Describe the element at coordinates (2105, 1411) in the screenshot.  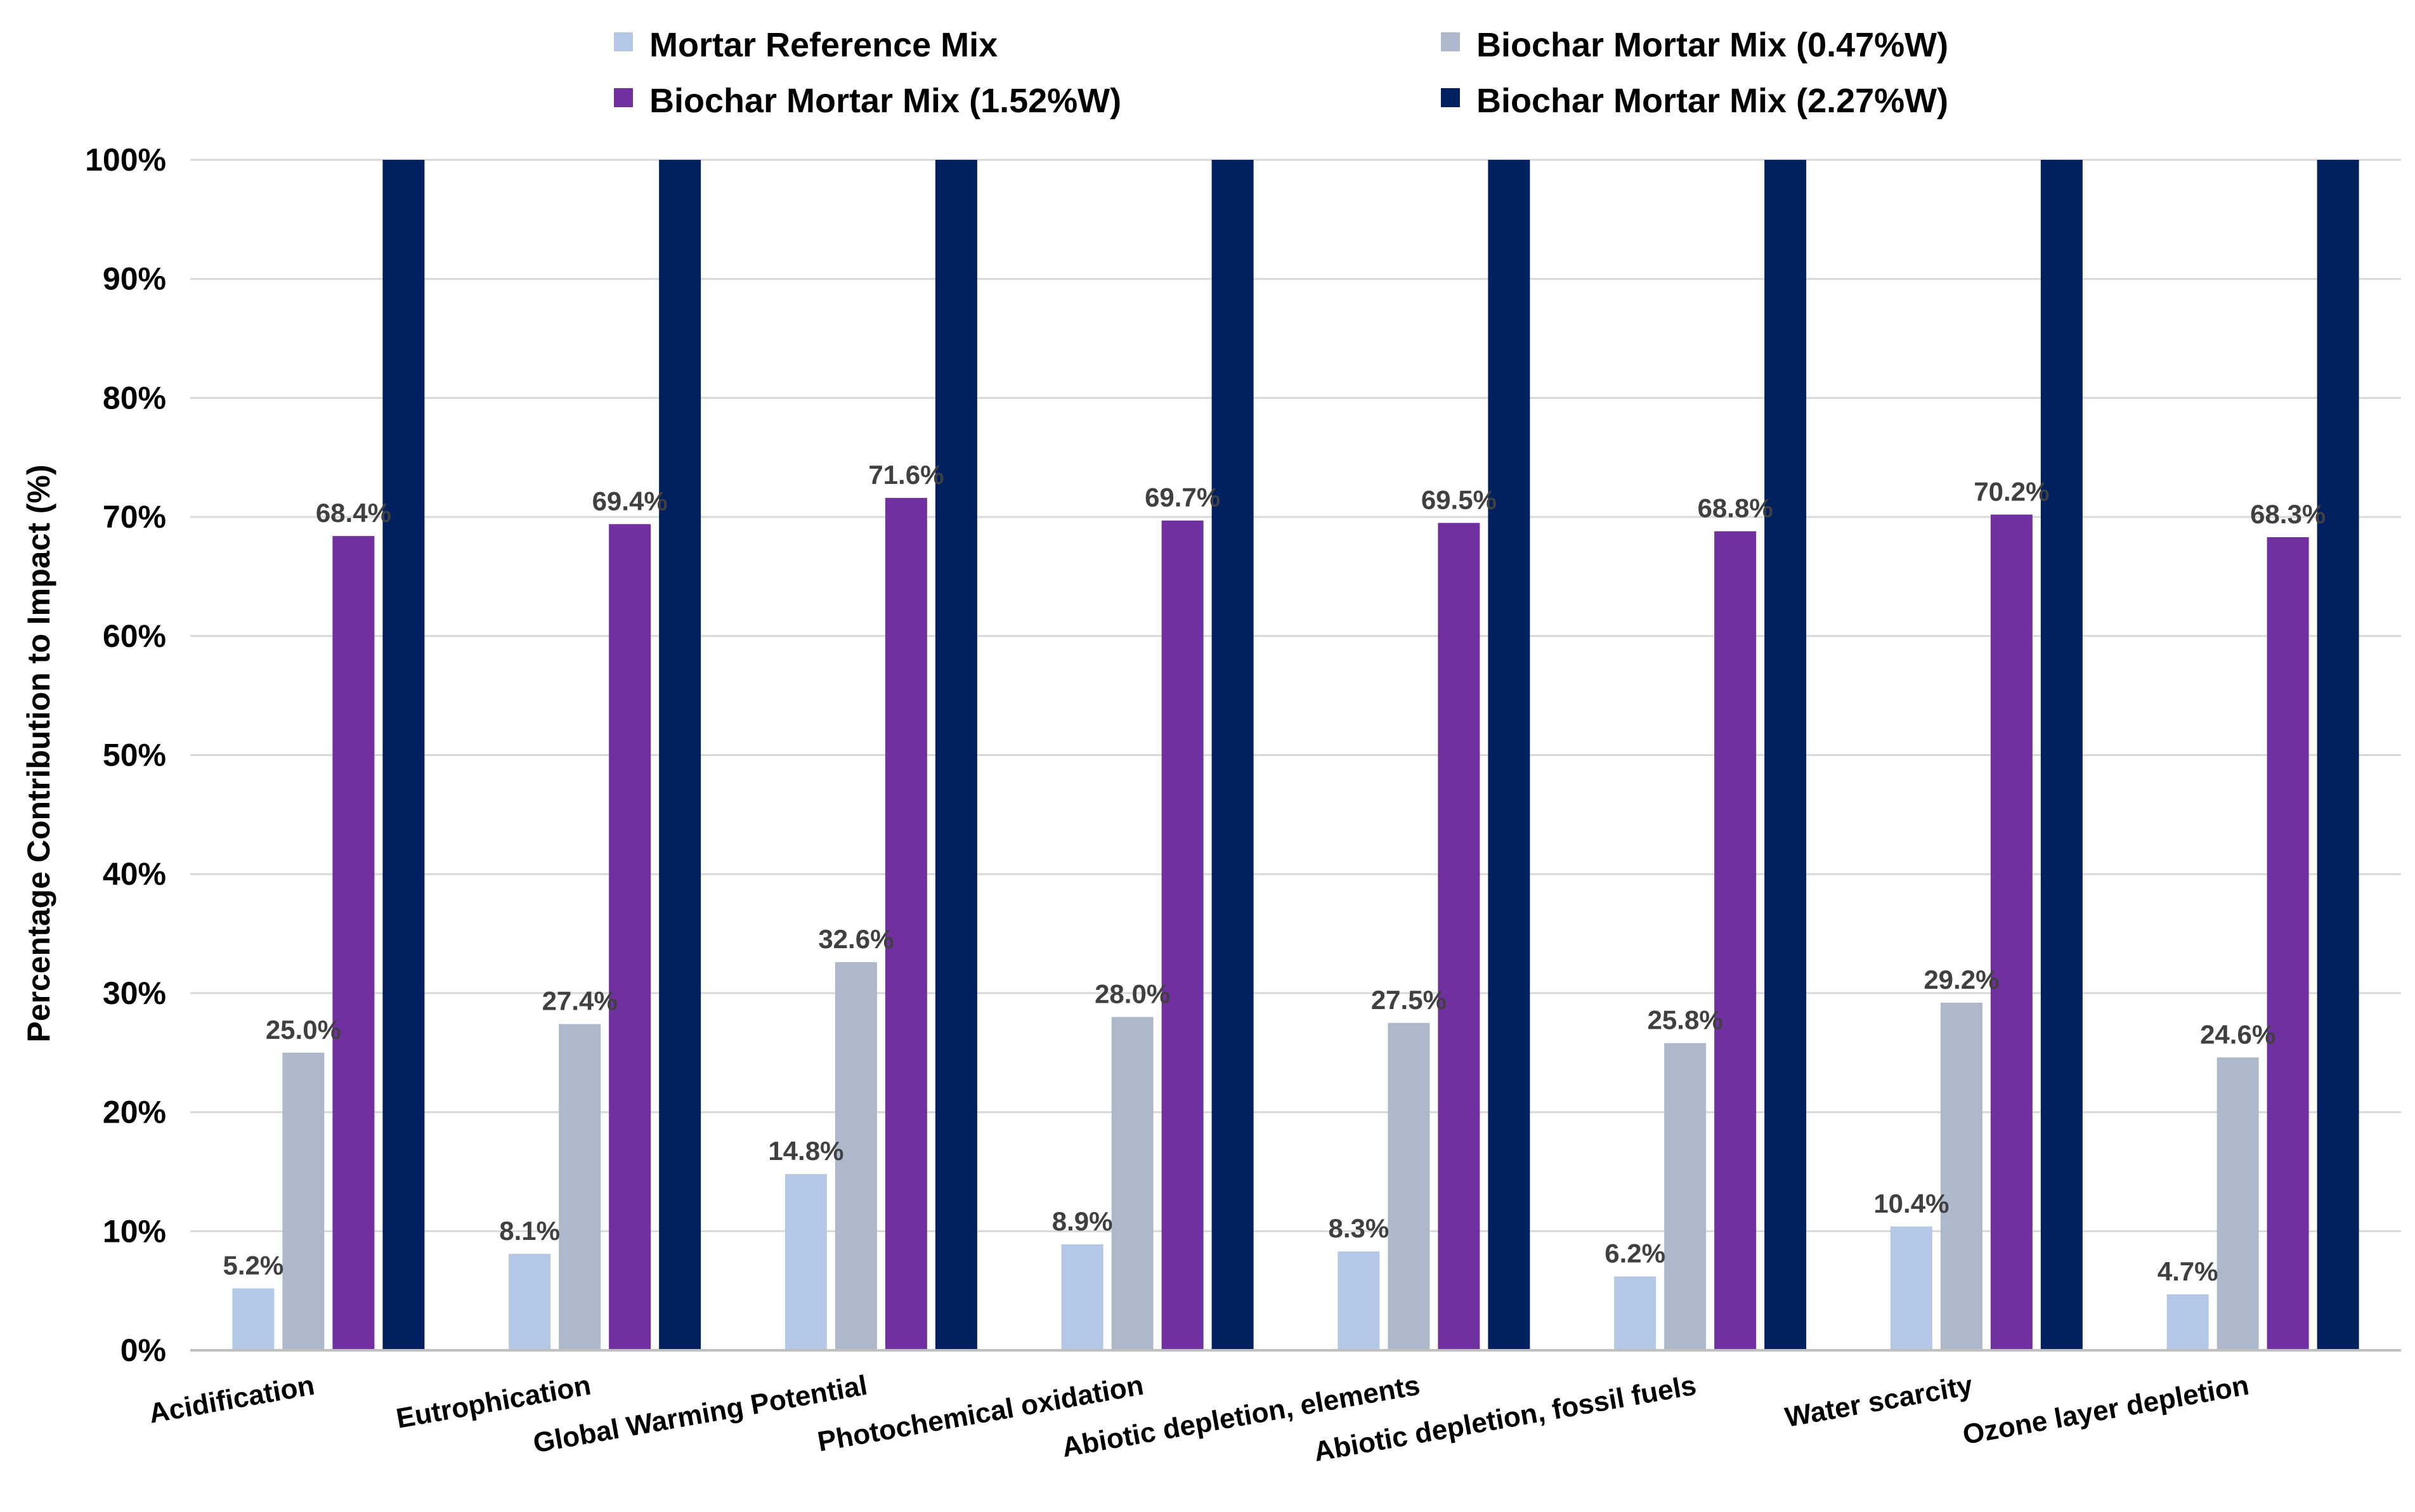
I see `x-category-label: Ozone layer depletion` at that location.